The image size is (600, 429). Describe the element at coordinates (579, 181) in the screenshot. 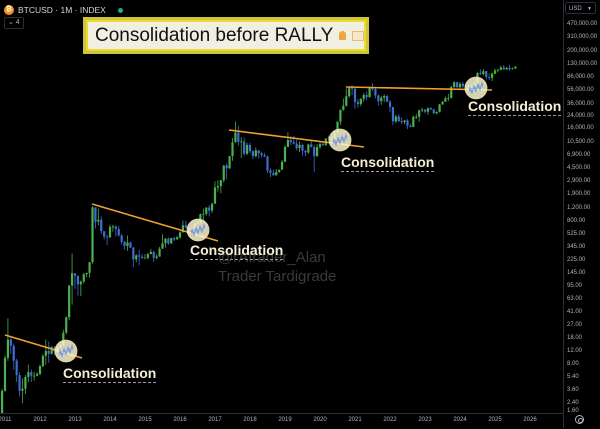

I see `price-label: 2,900.00` at that location.